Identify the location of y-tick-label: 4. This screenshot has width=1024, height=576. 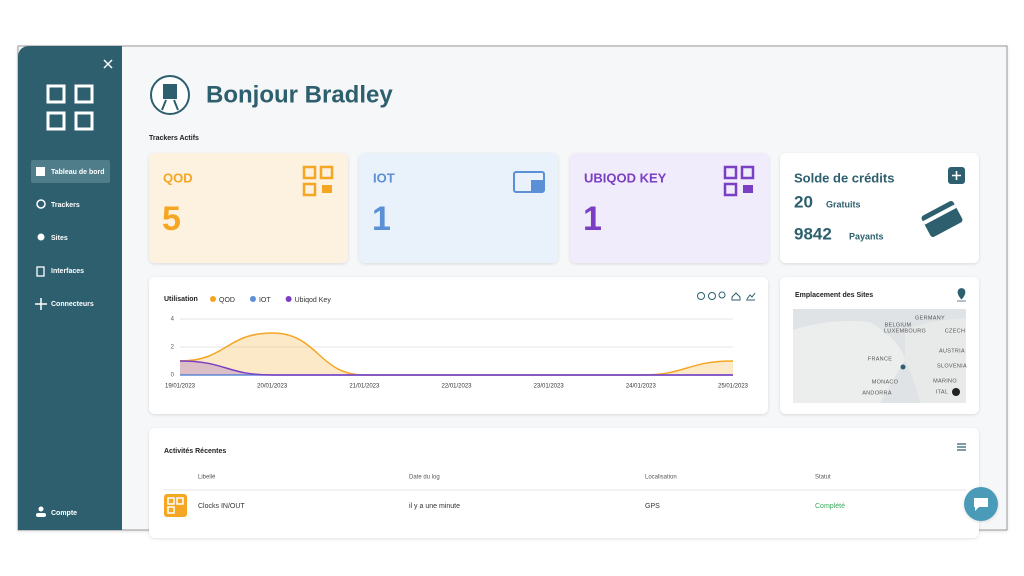
(173, 320).